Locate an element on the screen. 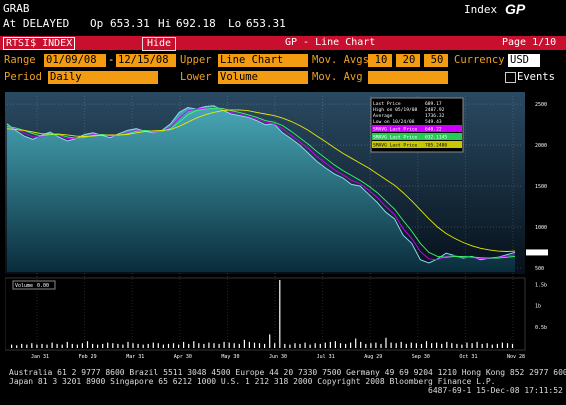  y-tick-label: 500 is located at coordinates (539, 269).